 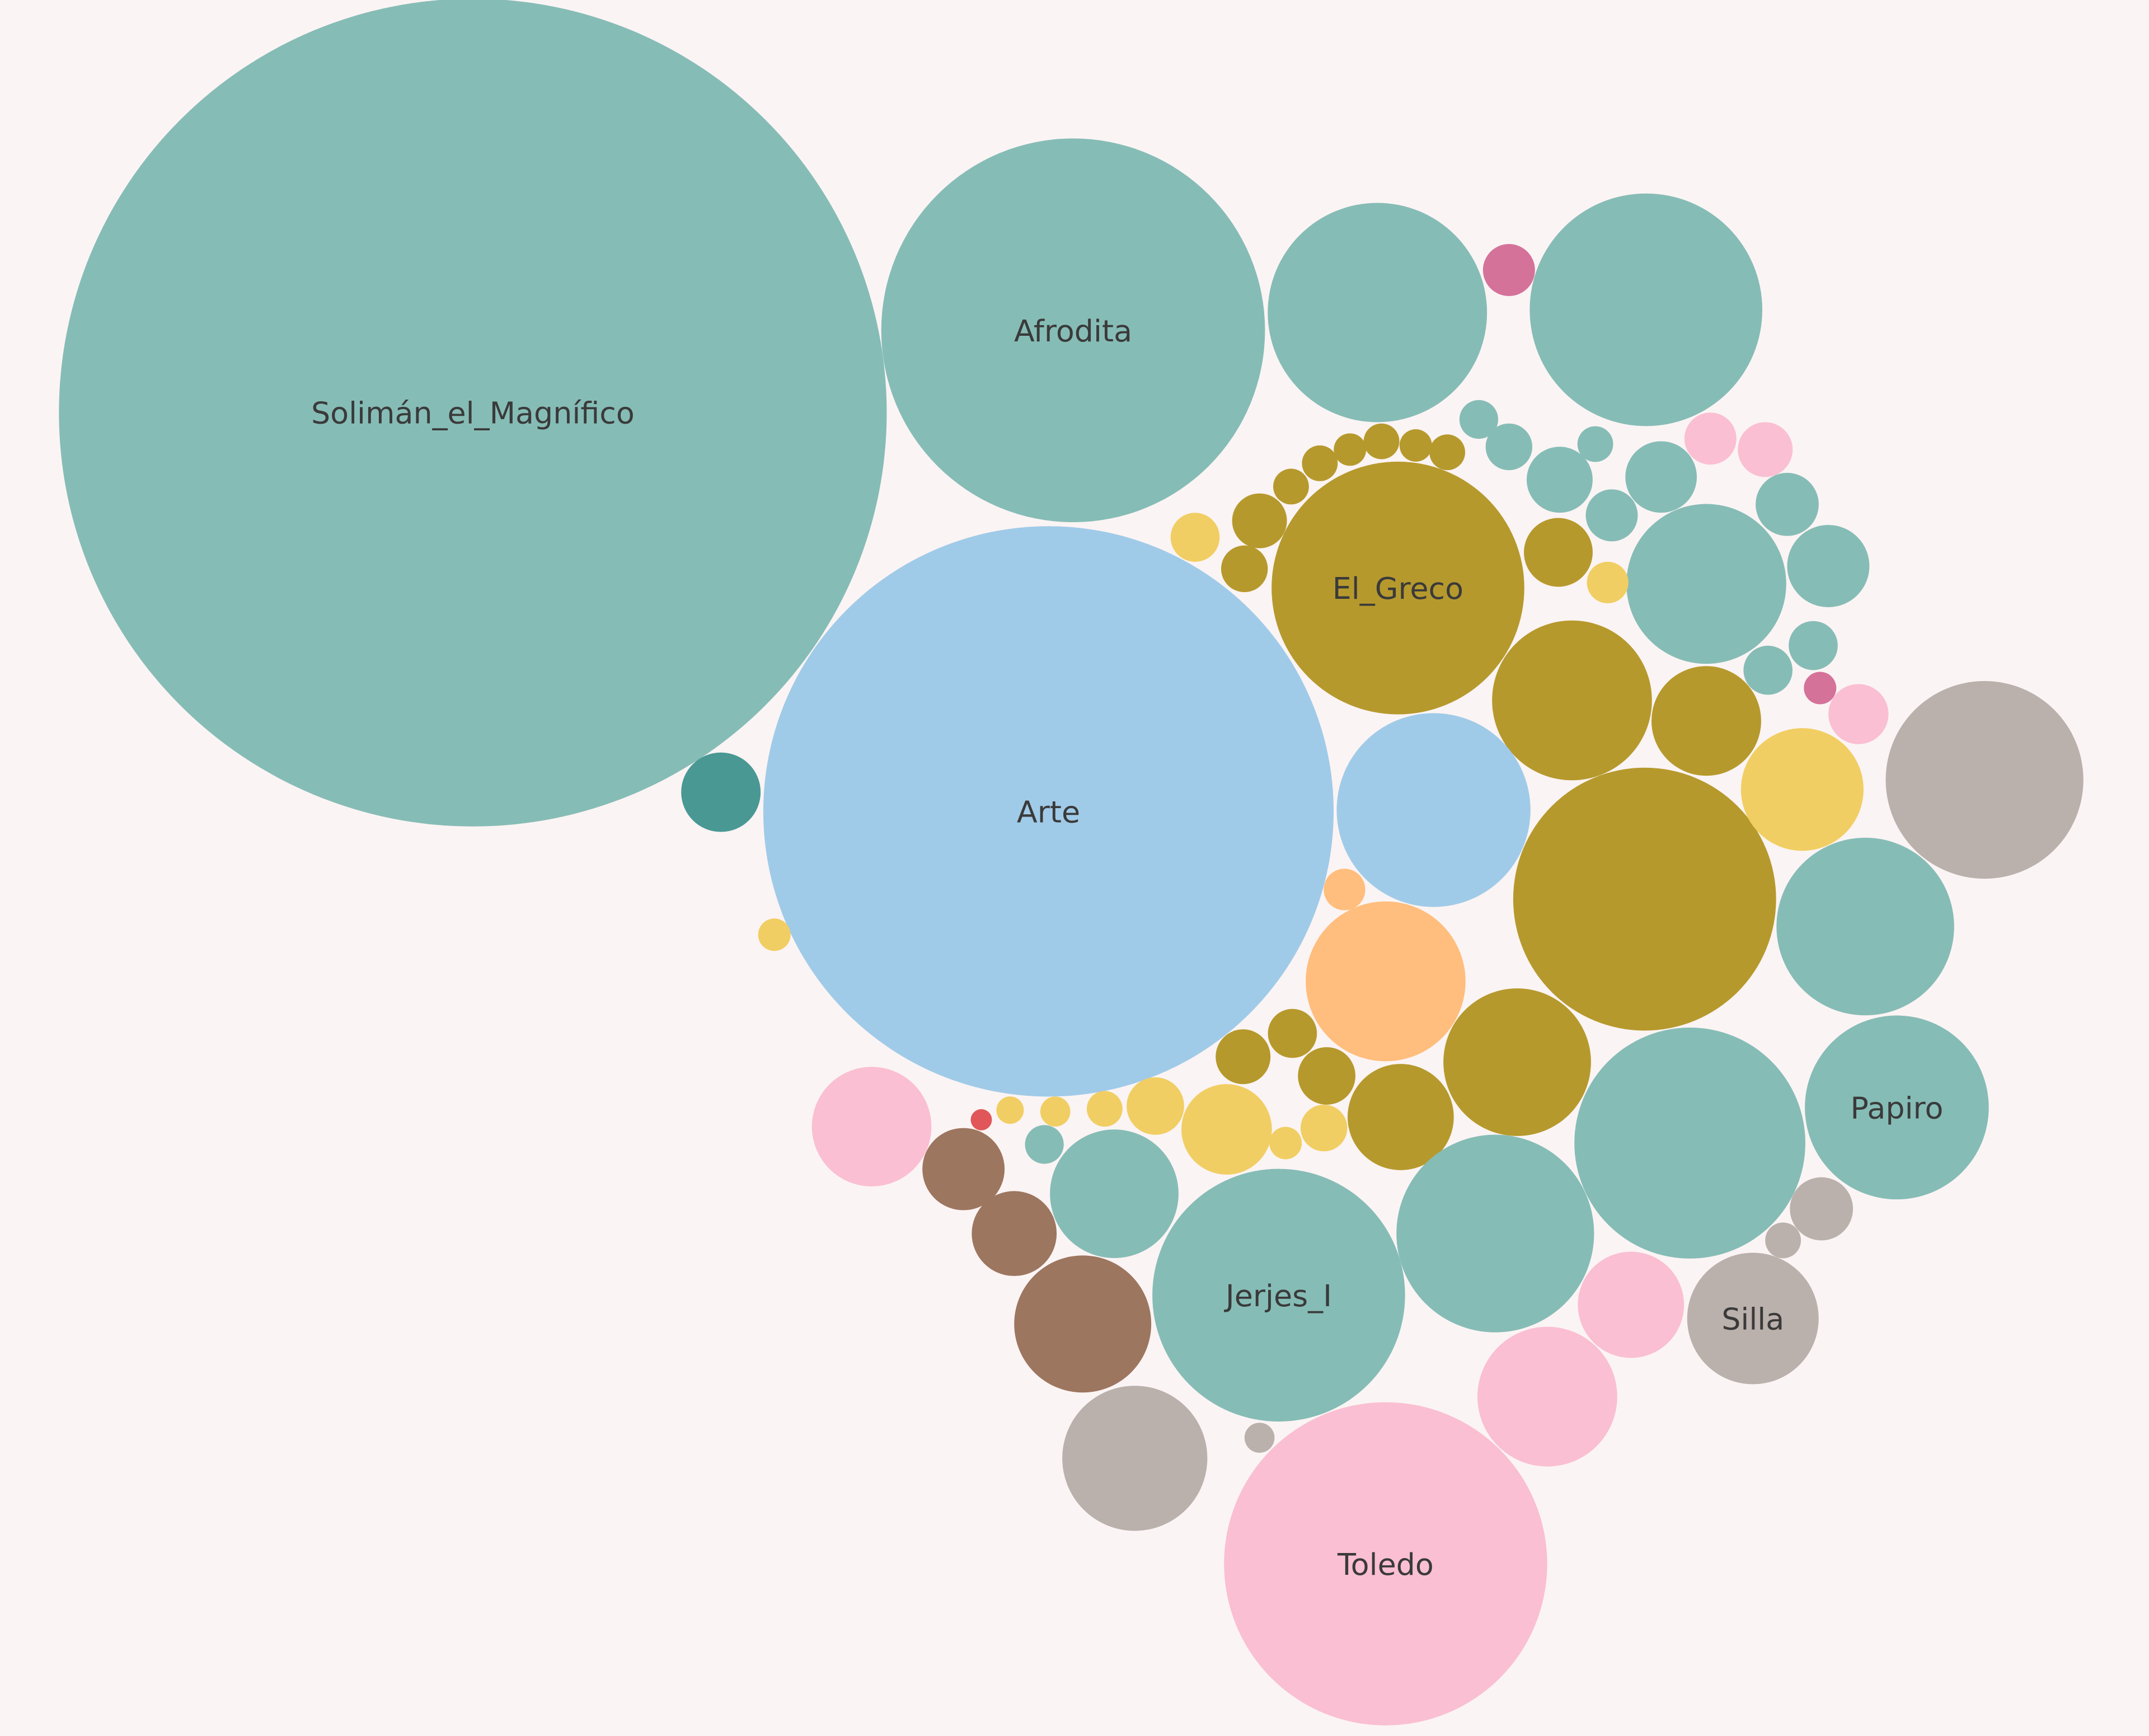 I want to click on bubble-label: Afrodita, so click(x=1073, y=331).